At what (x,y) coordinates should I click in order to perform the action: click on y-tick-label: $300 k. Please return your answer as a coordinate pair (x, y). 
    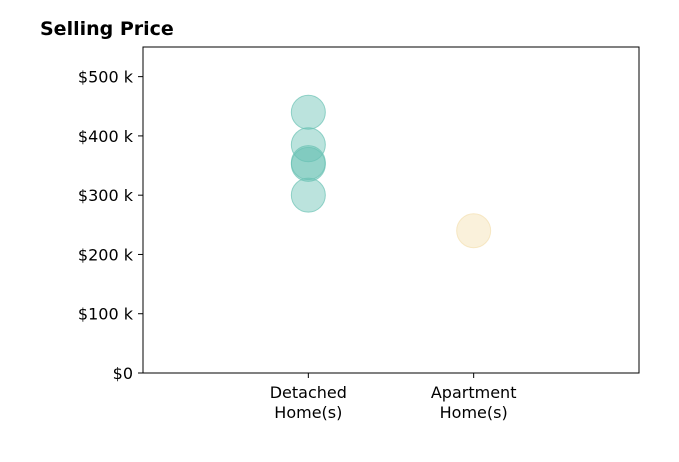
    Looking at the image, I should click on (106, 195).